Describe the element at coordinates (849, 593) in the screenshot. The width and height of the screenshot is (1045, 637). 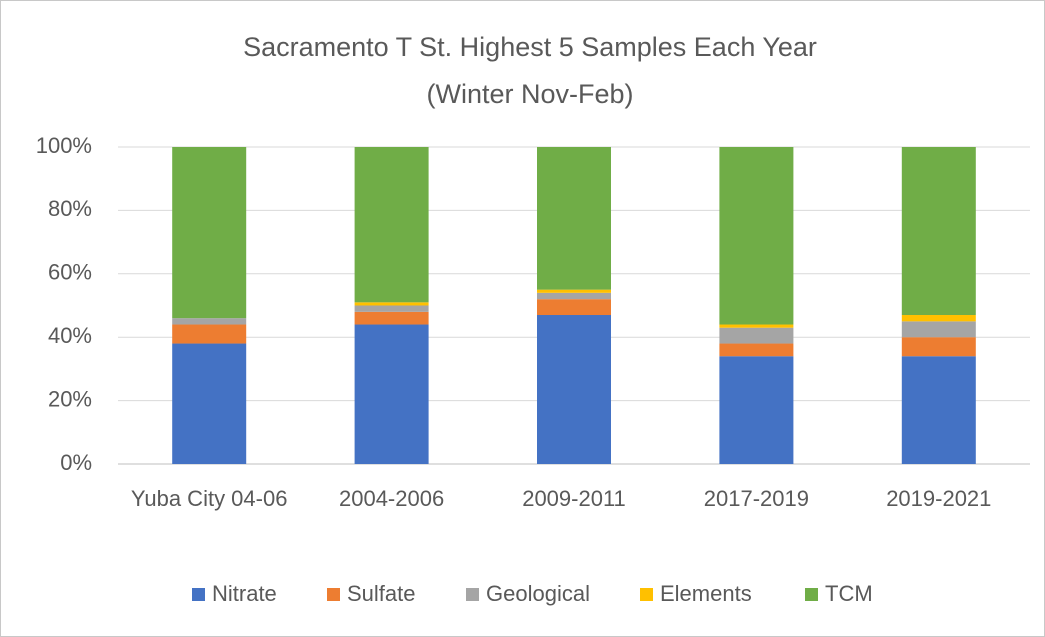
I see `legend-label: TCM` at that location.